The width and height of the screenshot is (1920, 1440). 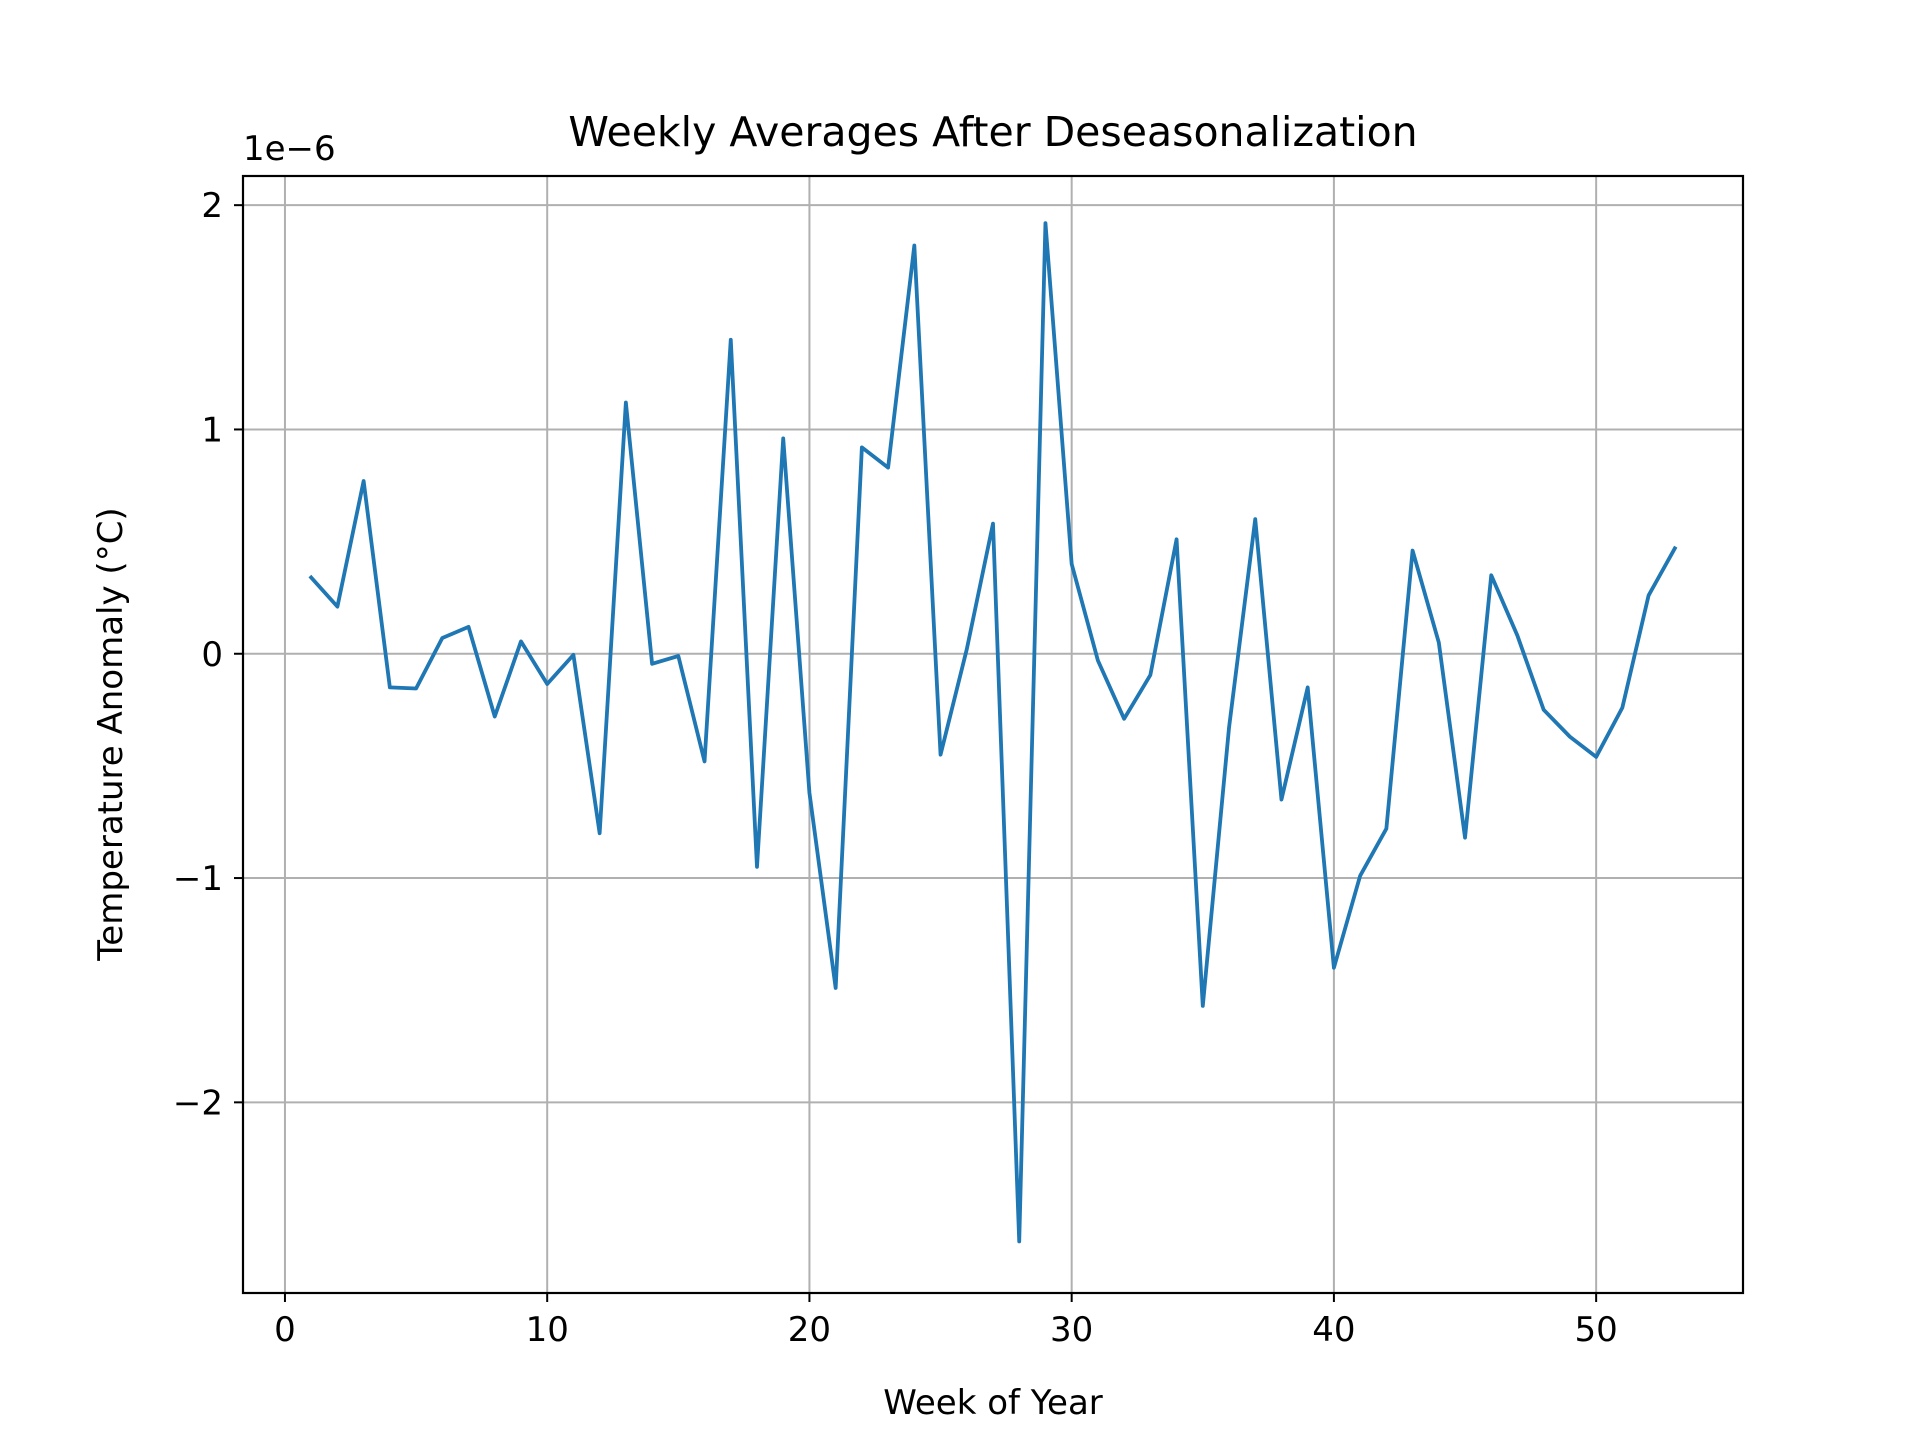 What do you see at coordinates (993, 1403) in the screenshot?
I see `x-axis-label: Week of Year` at bounding box center [993, 1403].